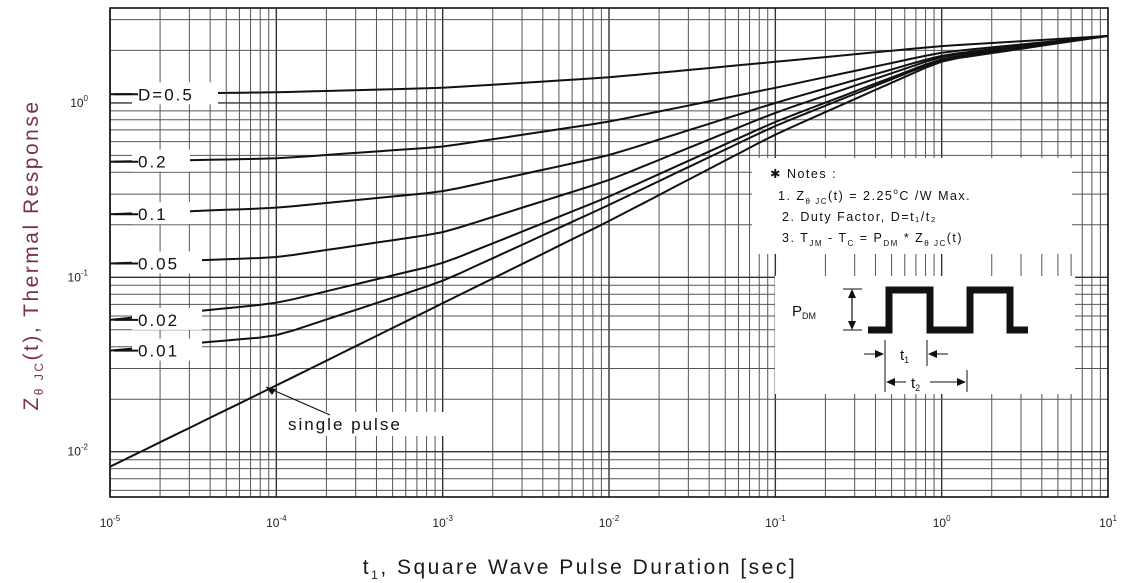 This screenshot has height=583, width=1129. I want to click on curve-label: 0.01, so click(158, 351).